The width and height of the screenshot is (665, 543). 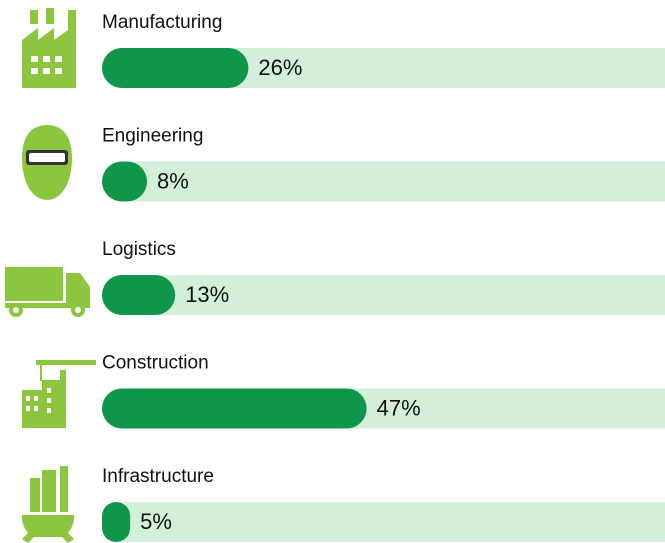 I want to click on category-label: Manufacturing, so click(x=162, y=22).